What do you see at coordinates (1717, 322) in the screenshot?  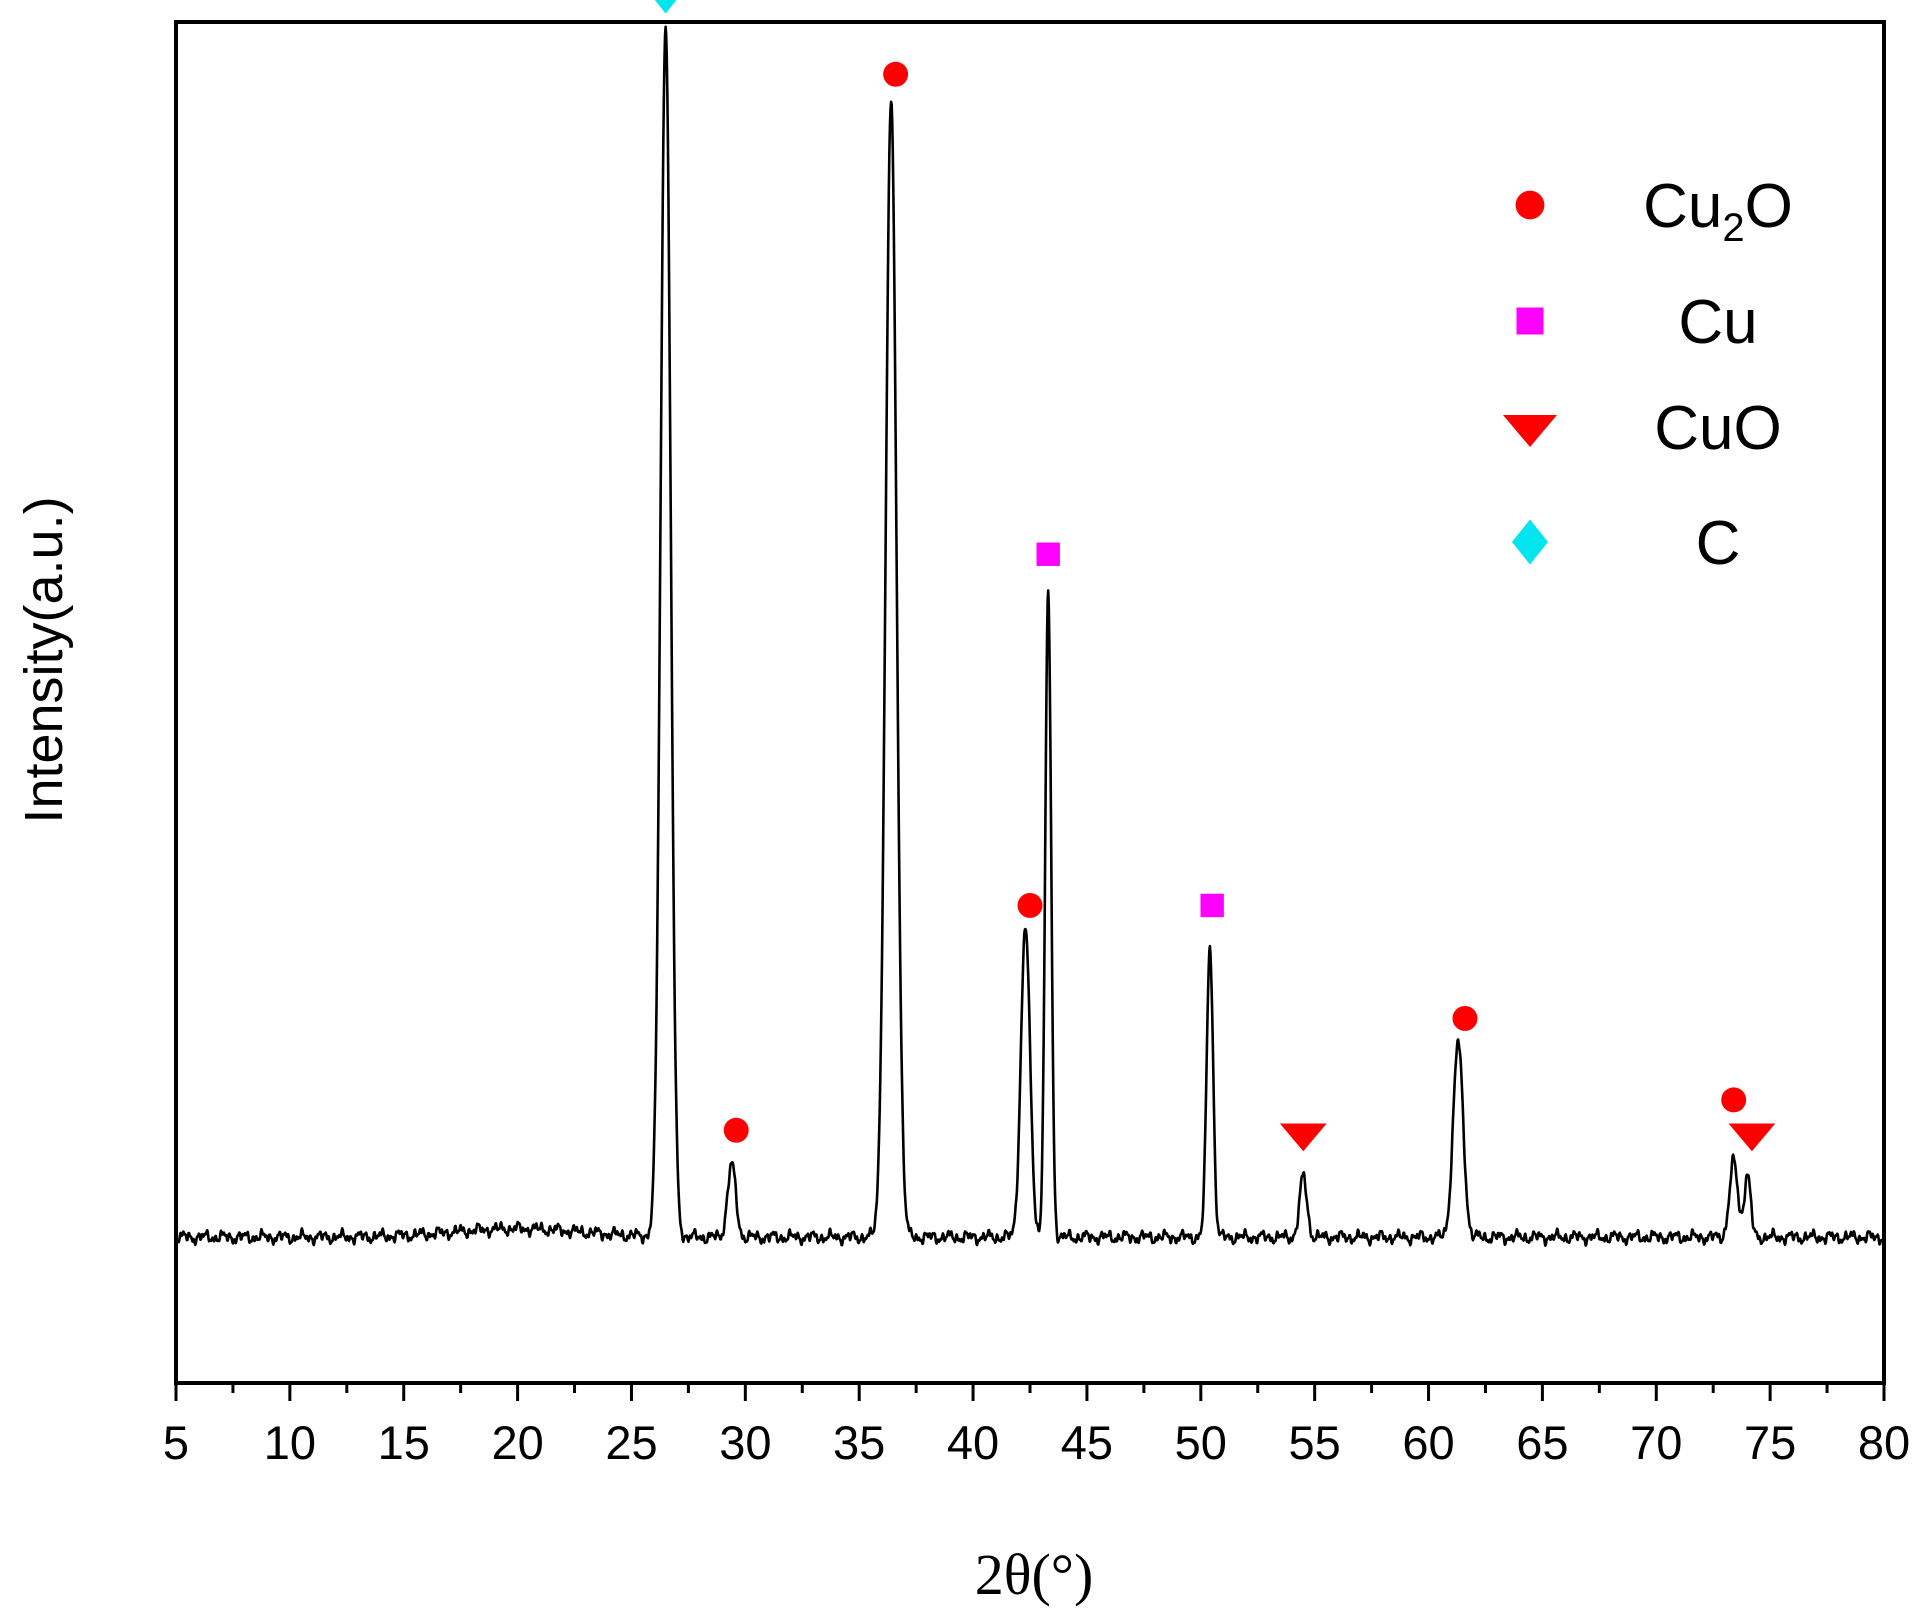 I see `legend-label-cu: Cu` at bounding box center [1717, 322].